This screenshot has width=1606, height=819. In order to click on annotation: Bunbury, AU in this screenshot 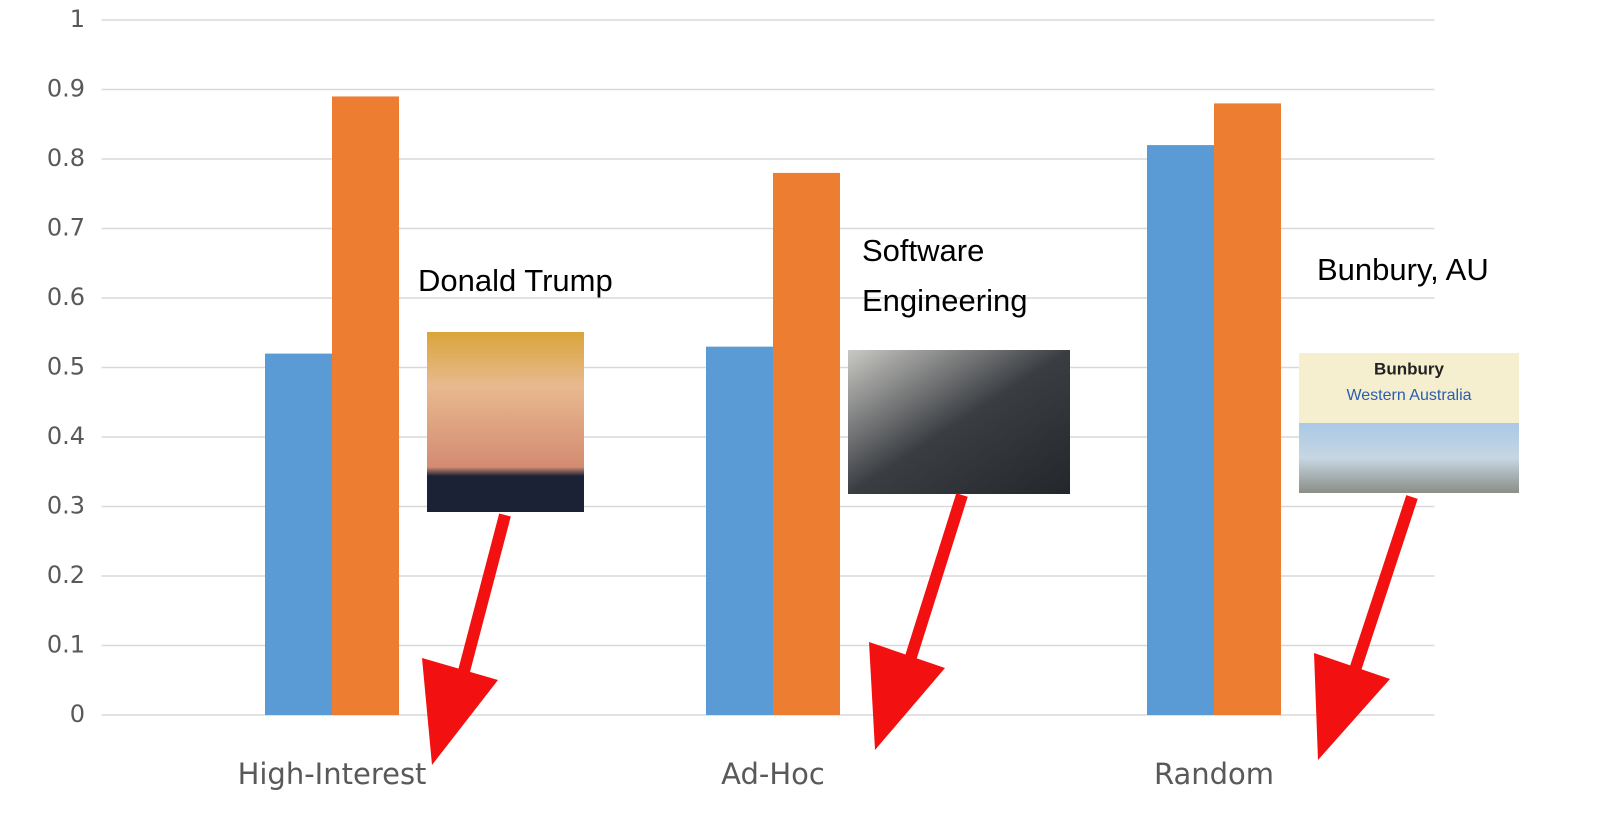, I will do `click(1403, 269)`.